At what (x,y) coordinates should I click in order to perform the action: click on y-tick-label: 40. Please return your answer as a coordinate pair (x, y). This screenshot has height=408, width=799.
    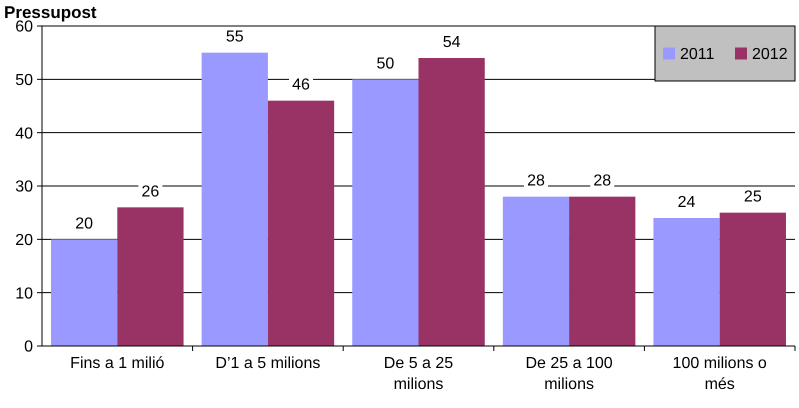
    Looking at the image, I should click on (24, 133).